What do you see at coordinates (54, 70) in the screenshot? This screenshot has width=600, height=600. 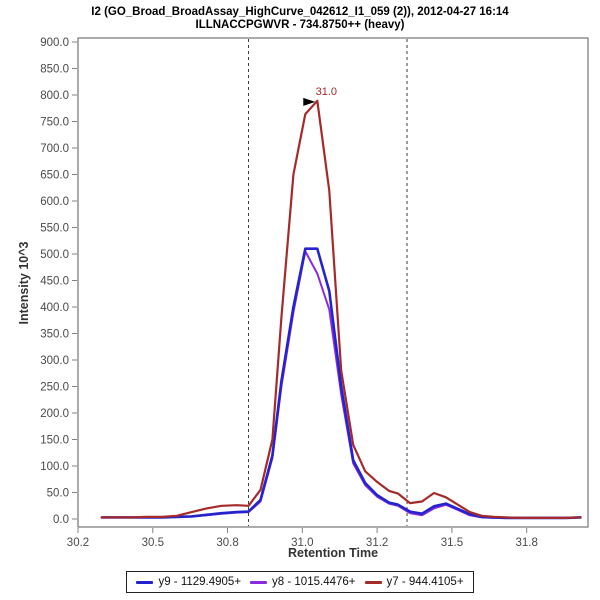 I see `y-tick-label: 850.0` at bounding box center [54, 70].